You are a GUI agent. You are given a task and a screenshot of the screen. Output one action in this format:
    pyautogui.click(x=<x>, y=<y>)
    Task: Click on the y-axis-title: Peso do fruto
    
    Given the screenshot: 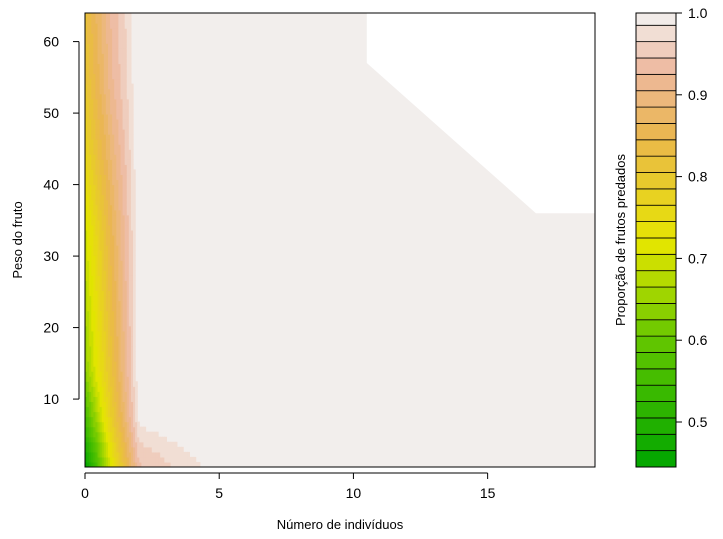 What is the action you would take?
    pyautogui.click(x=17, y=239)
    